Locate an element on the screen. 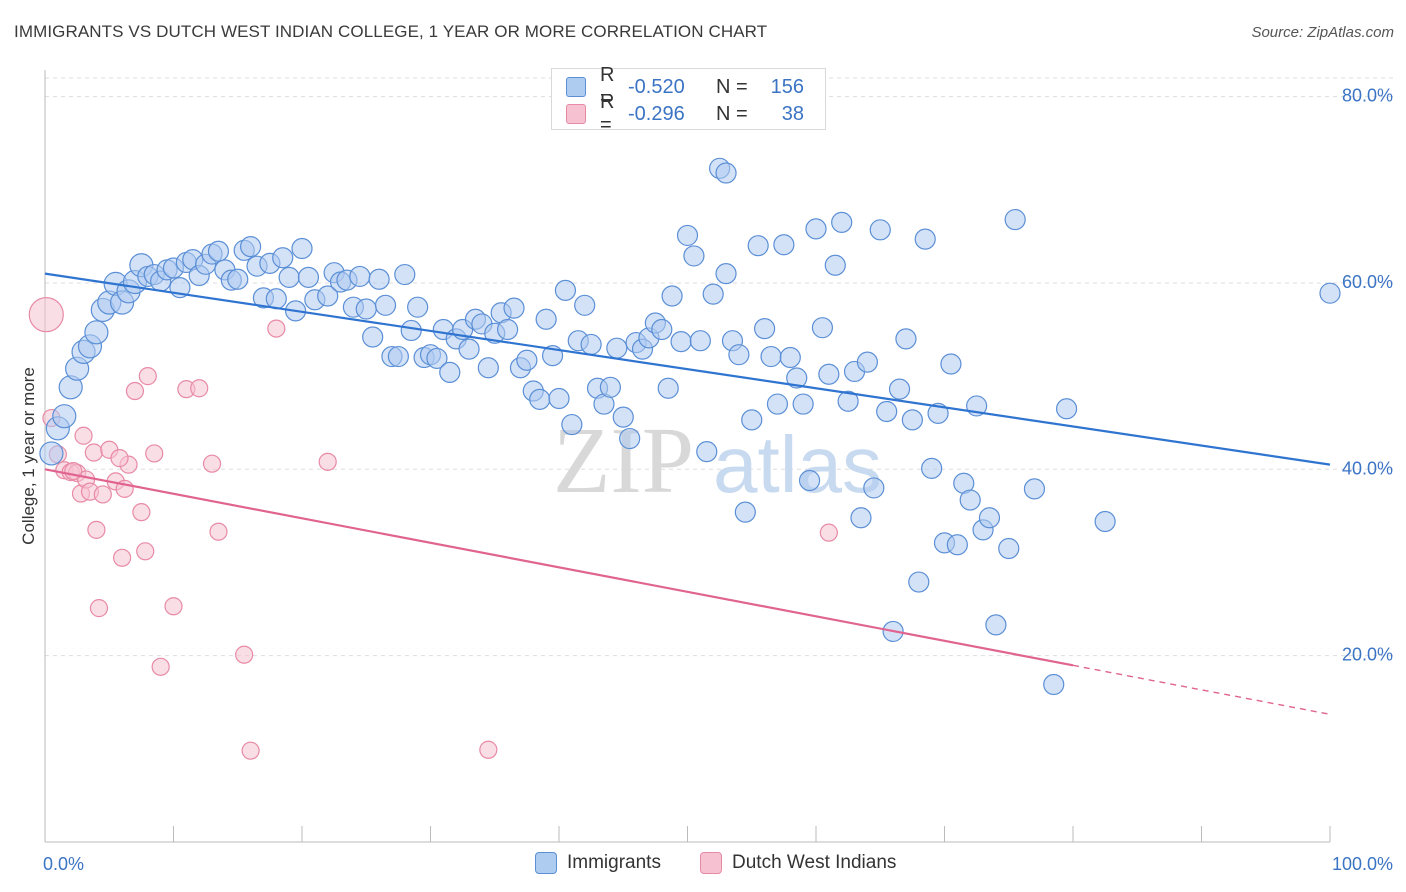 Image resolution: width=1406 pixels, height=892 pixels. legend-item-dutch-west-indians: Dutch West Indians is located at coordinates (798, 863).